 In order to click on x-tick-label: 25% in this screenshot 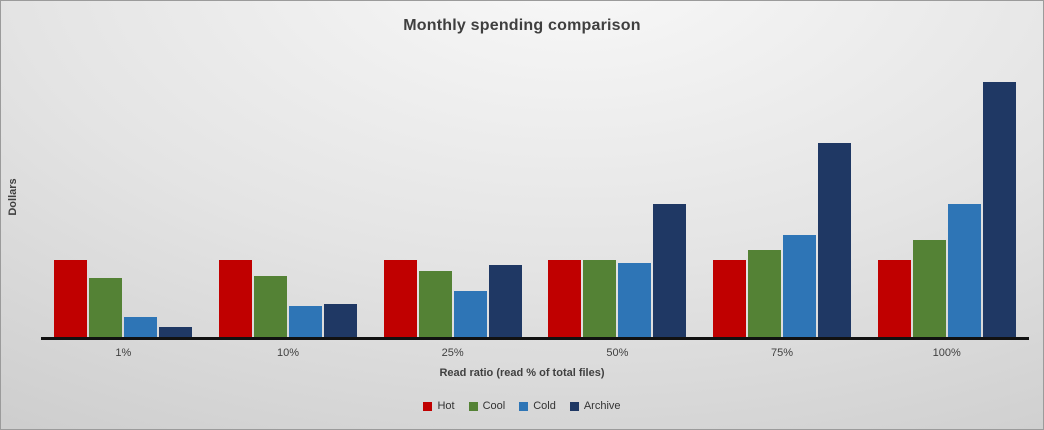, I will do `click(452, 353)`.